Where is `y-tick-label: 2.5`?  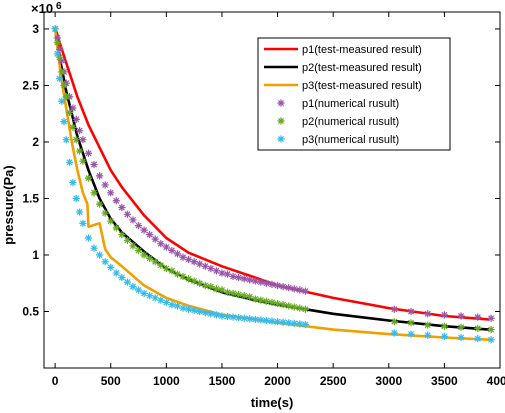 y-tick-label: 2.5 is located at coordinates (30, 85).